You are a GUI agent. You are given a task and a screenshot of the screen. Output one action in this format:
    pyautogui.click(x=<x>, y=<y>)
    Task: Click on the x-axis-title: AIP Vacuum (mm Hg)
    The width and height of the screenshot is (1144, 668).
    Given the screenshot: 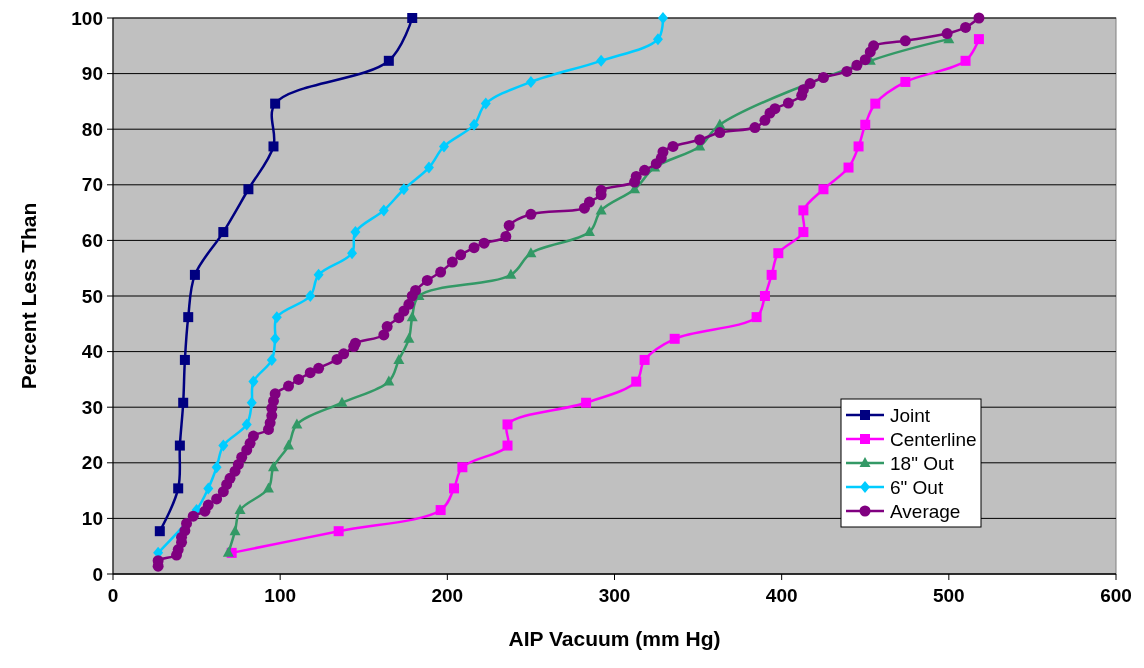 What is the action you would take?
    pyautogui.click(x=614, y=638)
    